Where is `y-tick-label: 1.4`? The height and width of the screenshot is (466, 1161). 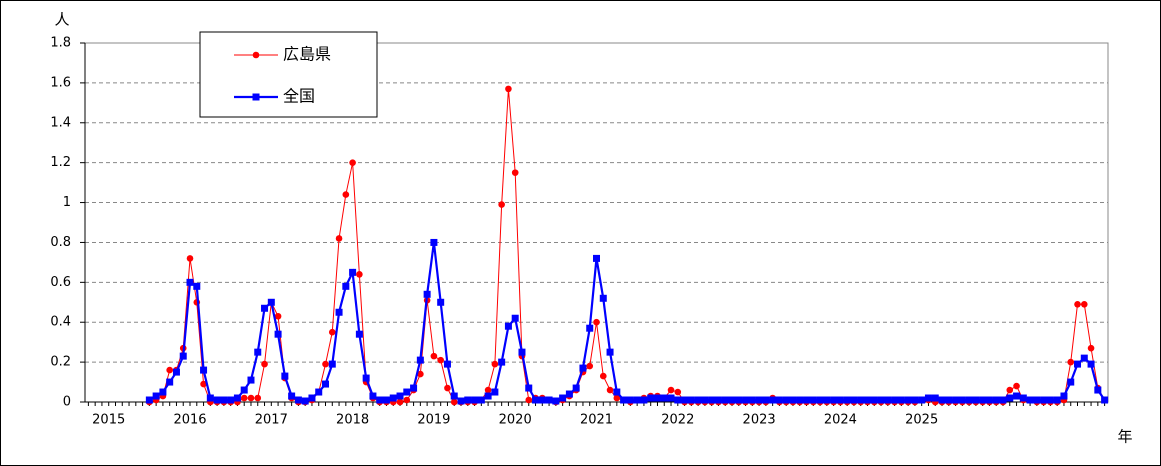 y-tick-label: 1.4 is located at coordinates (60, 122).